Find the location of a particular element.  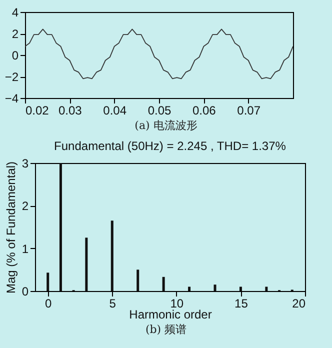

x-tick-label: 0.05 is located at coordinates (160, 111).